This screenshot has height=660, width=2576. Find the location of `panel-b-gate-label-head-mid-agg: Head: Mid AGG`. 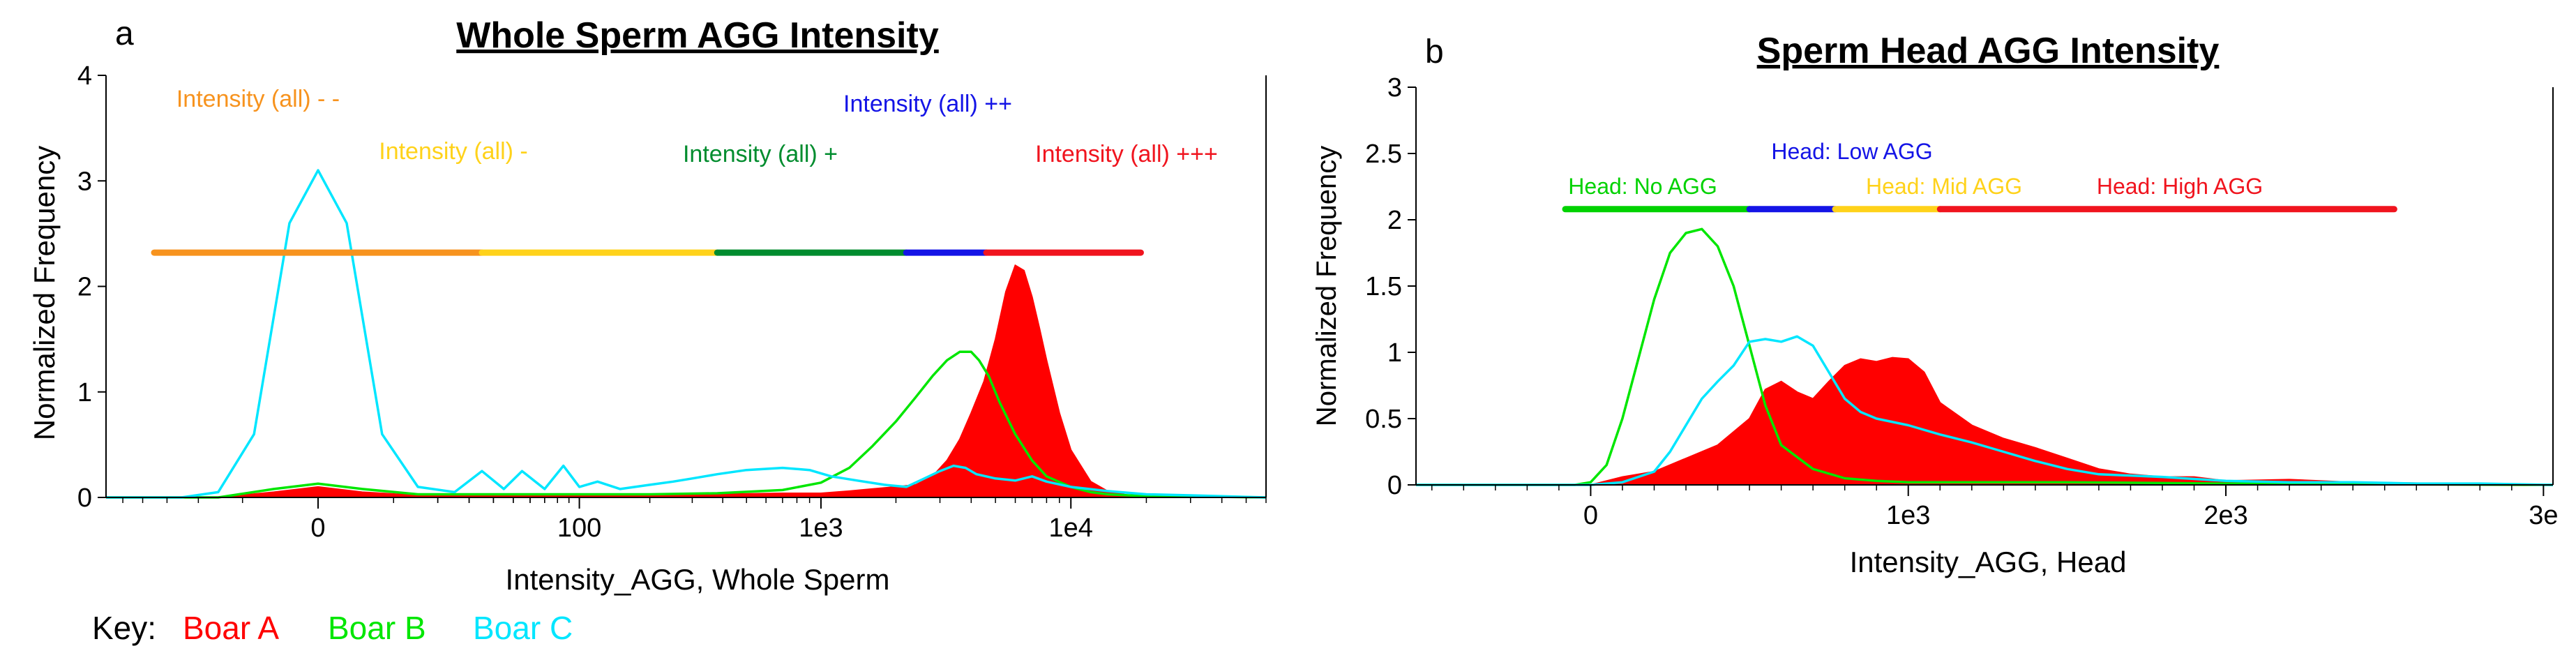

panel-b-gate-label-head-mid-agg: Head: Mid AGG is located at coordinates (1944, 186).